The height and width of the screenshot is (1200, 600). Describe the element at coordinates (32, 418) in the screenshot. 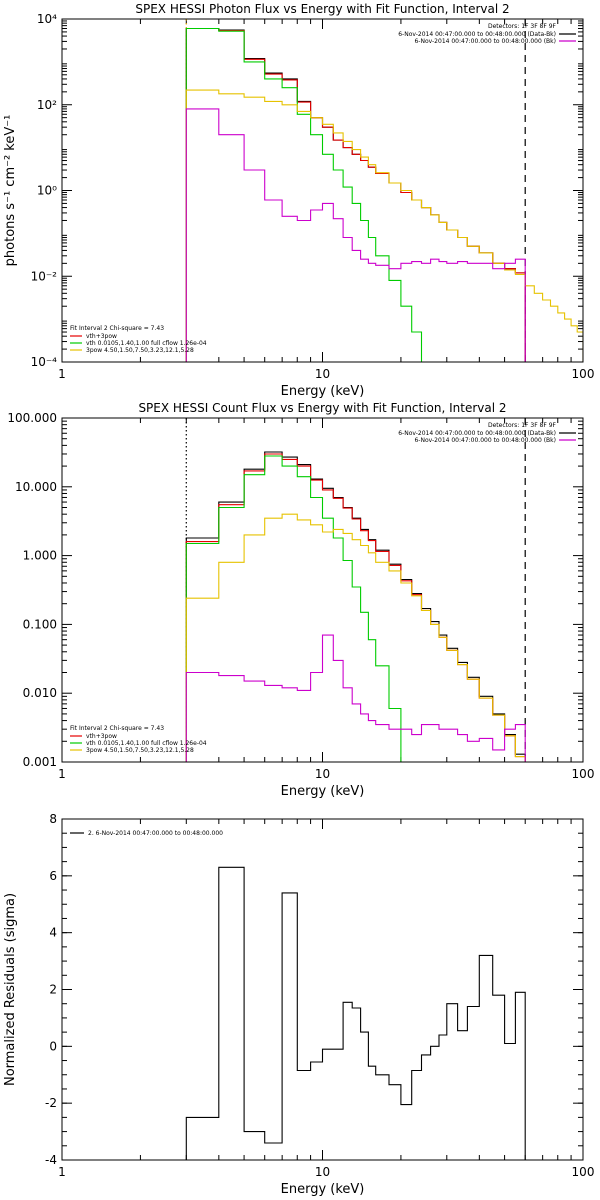

I see `y-tick-label: 100.000` at that location.